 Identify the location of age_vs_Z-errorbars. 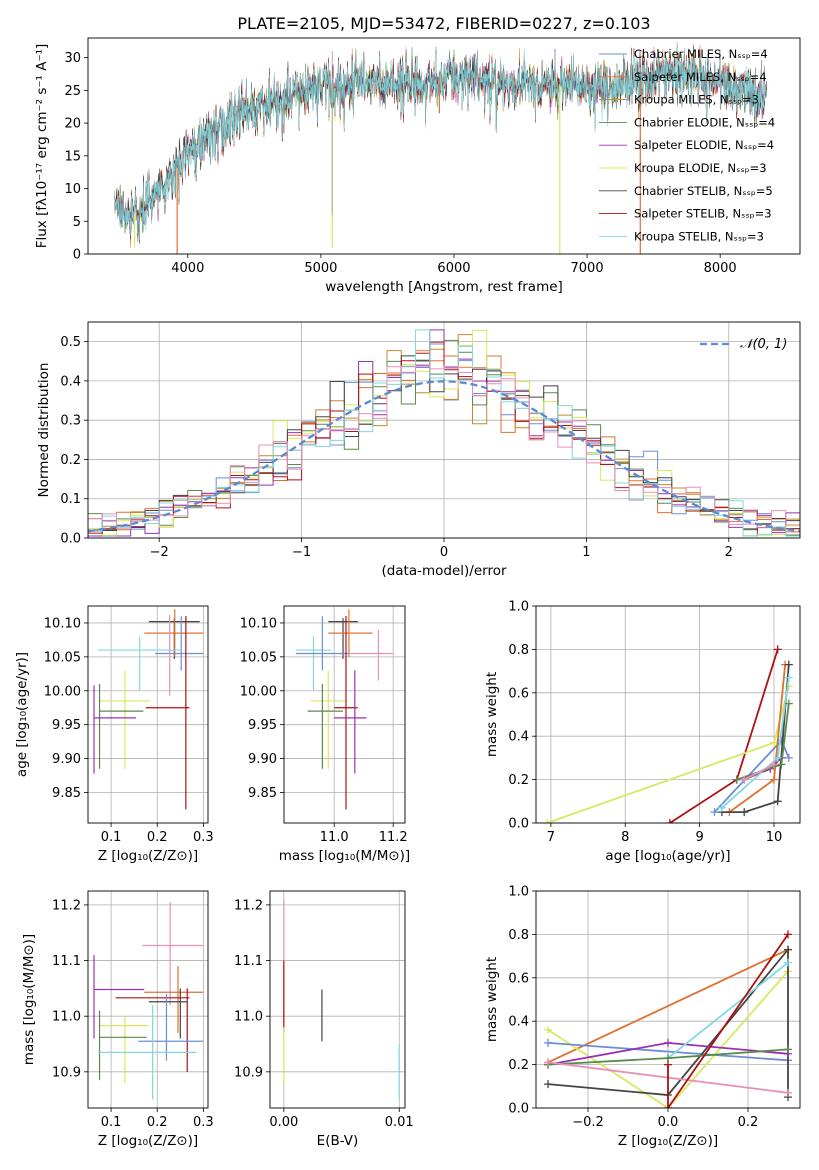
(148, 709).